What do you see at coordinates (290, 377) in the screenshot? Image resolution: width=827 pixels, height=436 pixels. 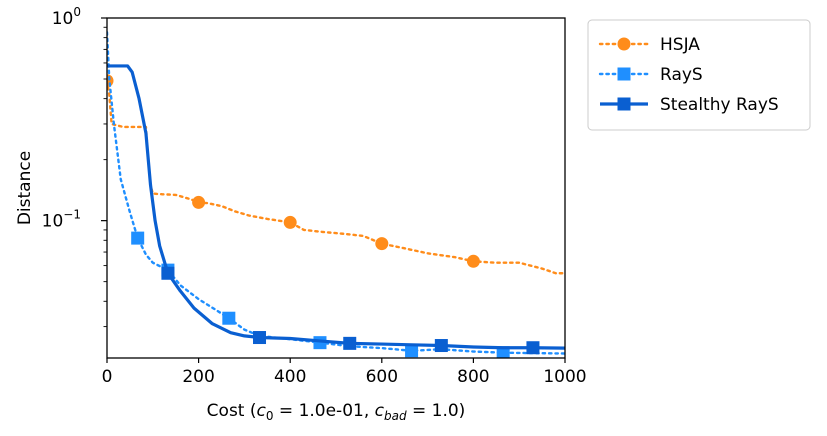 I see `x-tick-label: 400` at bounding box center [290, 377].